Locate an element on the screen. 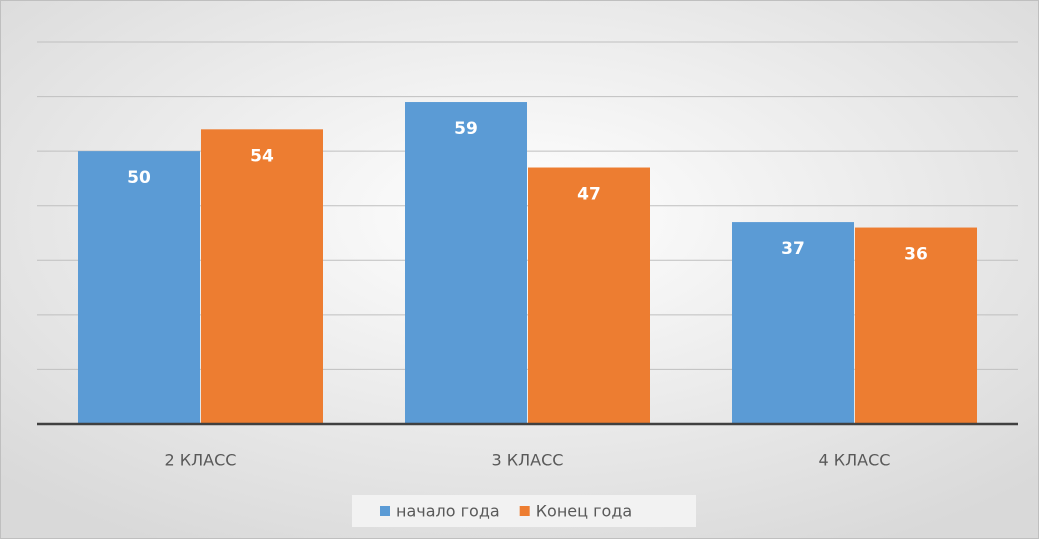 The height and width of the screenshot is (539, 1039). x-tick-label: 3 КЛАСС is located at coordinates (528, 460).